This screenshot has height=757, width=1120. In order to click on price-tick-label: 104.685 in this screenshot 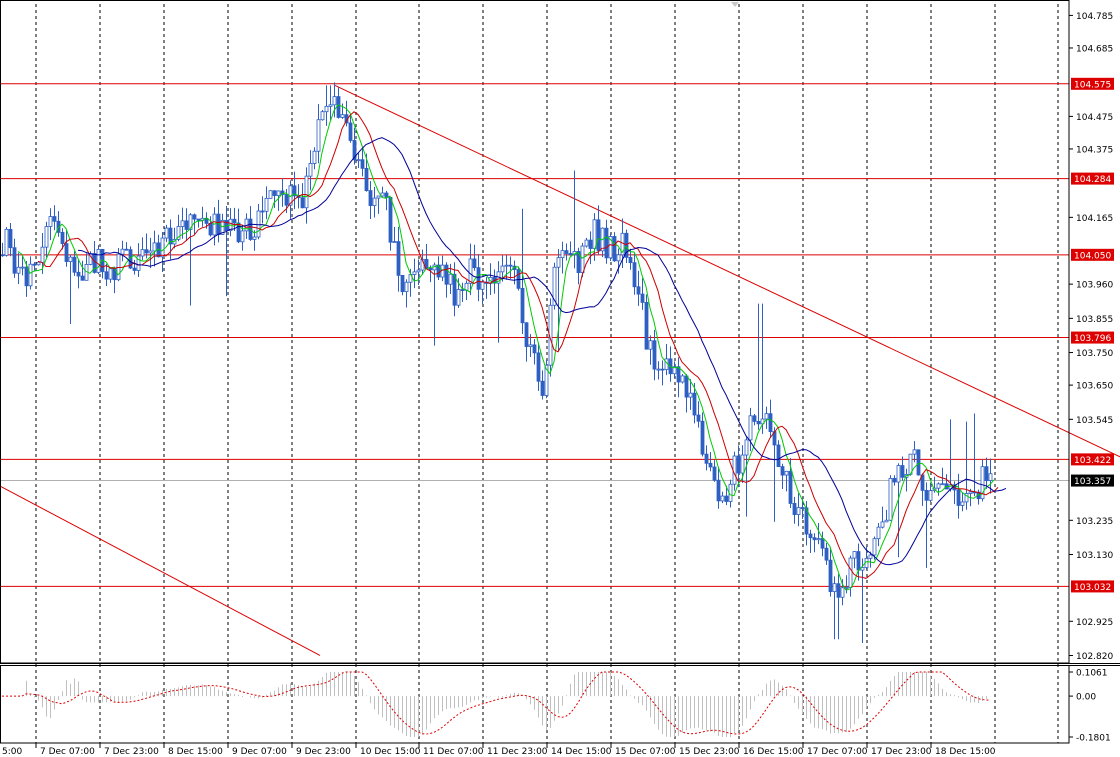, I will do `click(1094, 49)`.